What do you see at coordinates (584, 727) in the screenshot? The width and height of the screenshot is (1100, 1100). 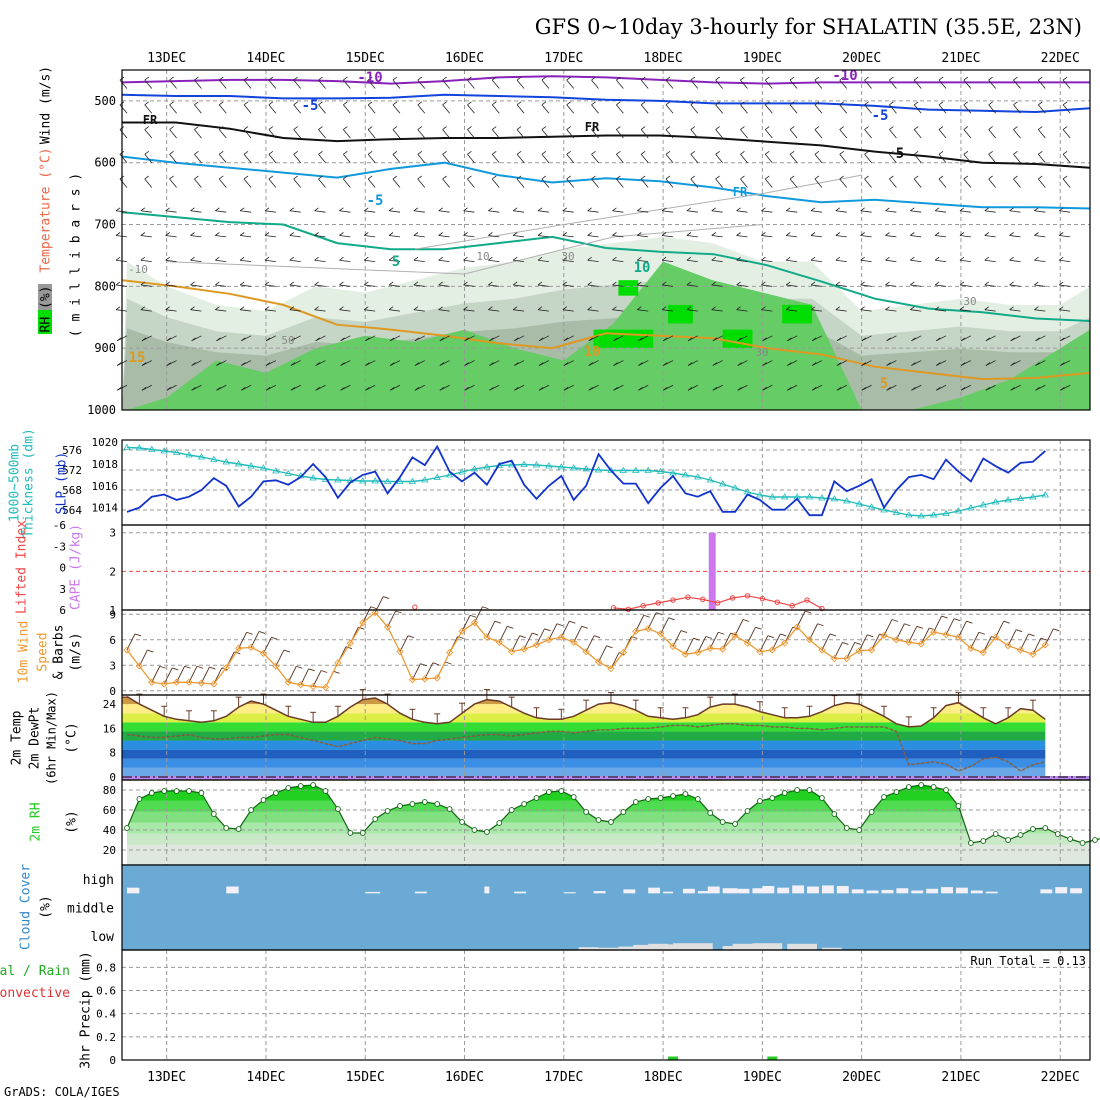 I see `temp-band` at bounding box center [584, 727].